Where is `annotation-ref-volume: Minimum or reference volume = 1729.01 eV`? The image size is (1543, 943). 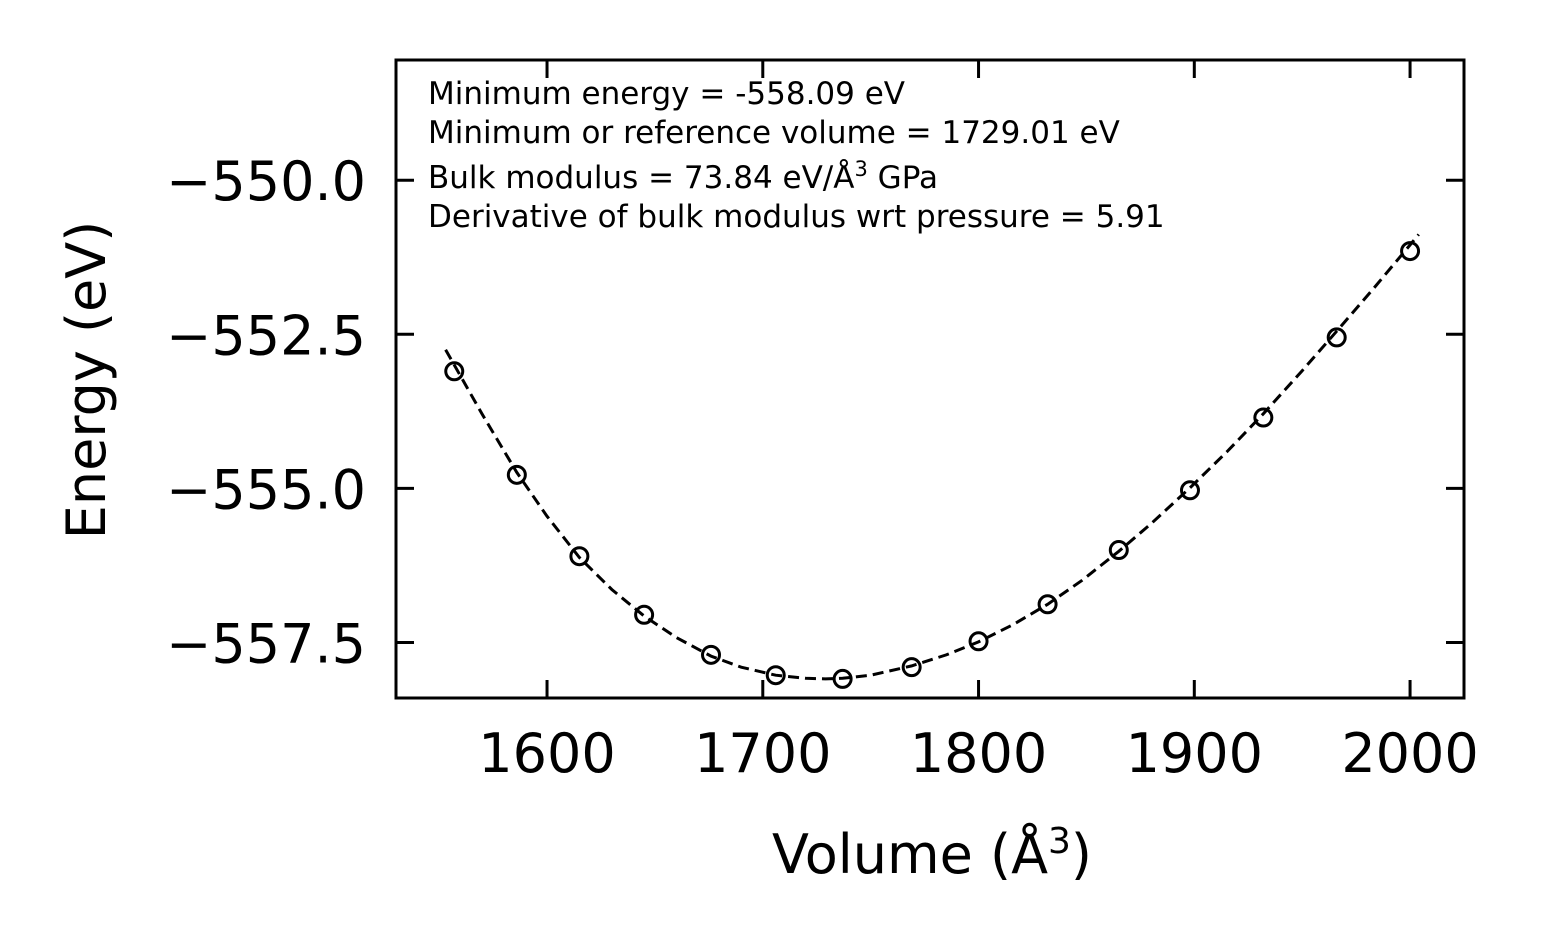 annotation-ref-volume: Minimum or reference volume = 1729.01 eV is located at coordinates (774, 133).